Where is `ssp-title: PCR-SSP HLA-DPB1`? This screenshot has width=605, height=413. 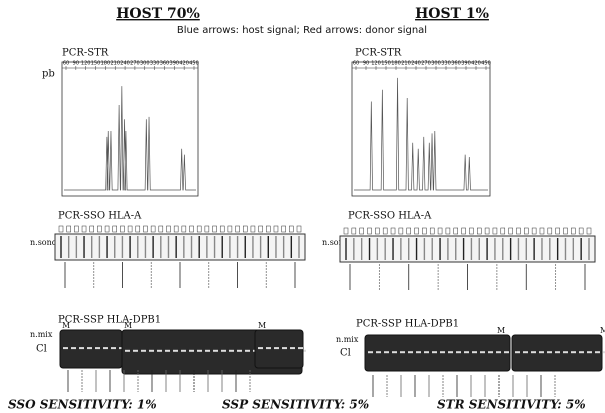
ssp-title: PCR-SSP HLA-DPB1 is located at coordinates (109, 320).